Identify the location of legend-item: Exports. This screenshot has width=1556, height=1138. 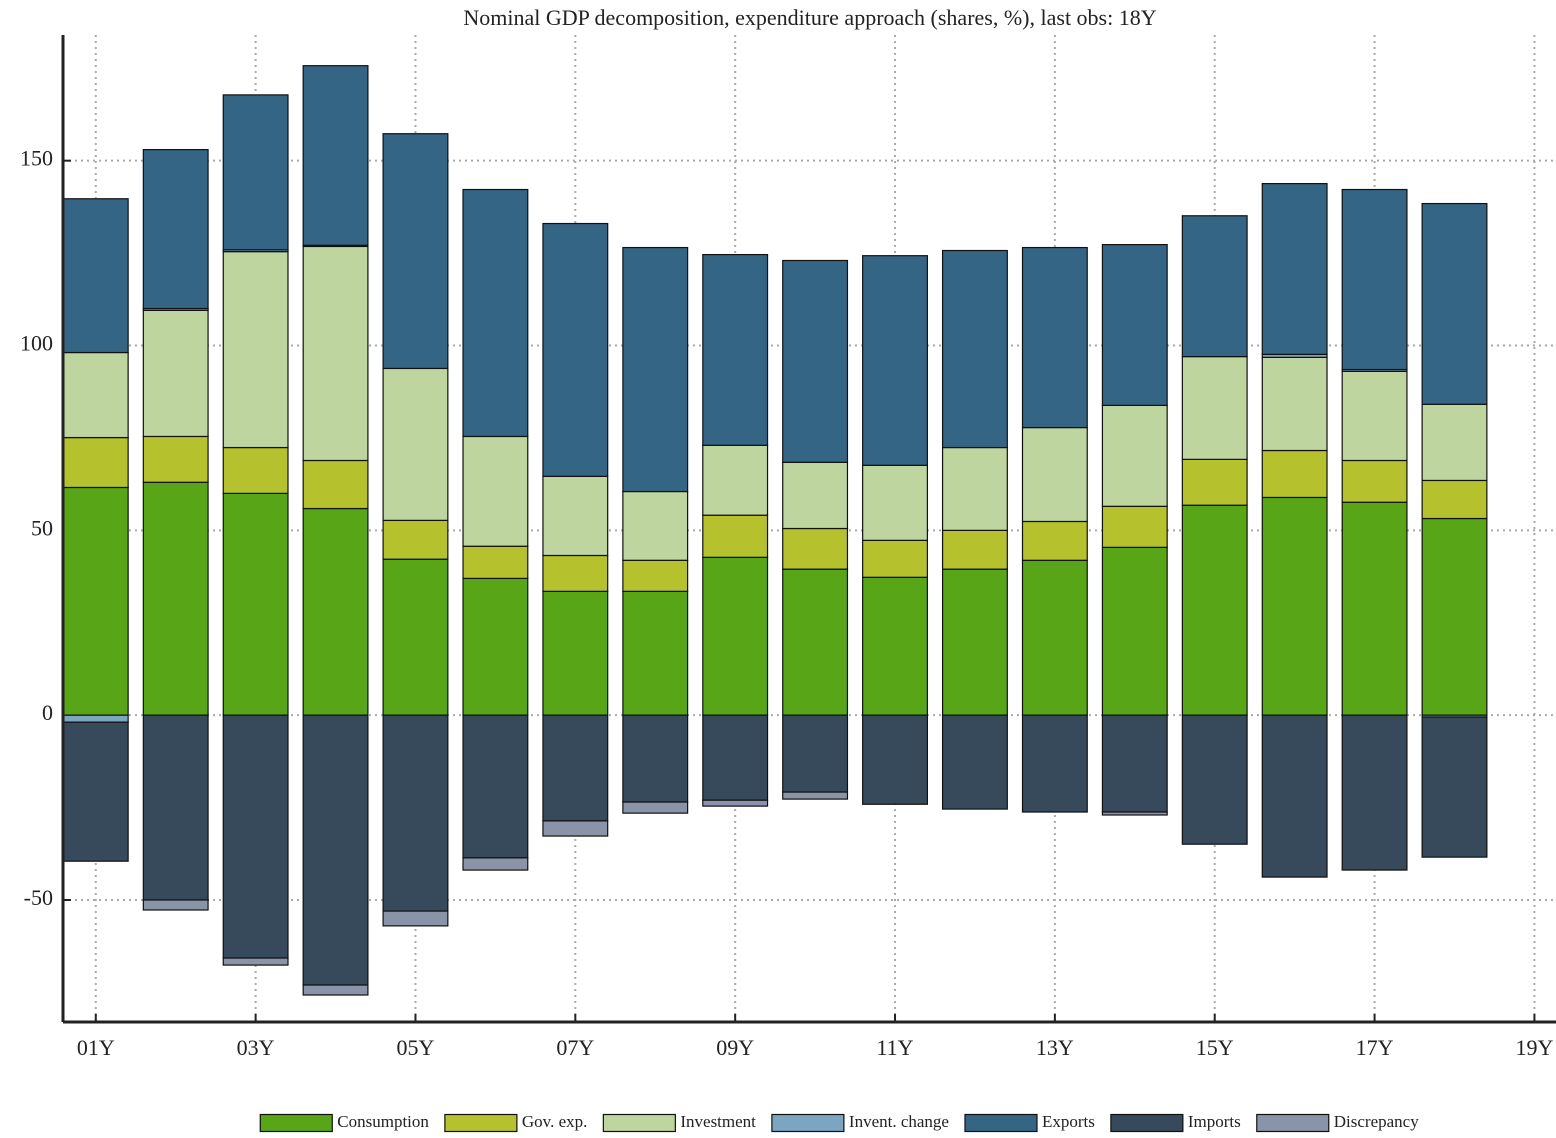
(1029, 1122).